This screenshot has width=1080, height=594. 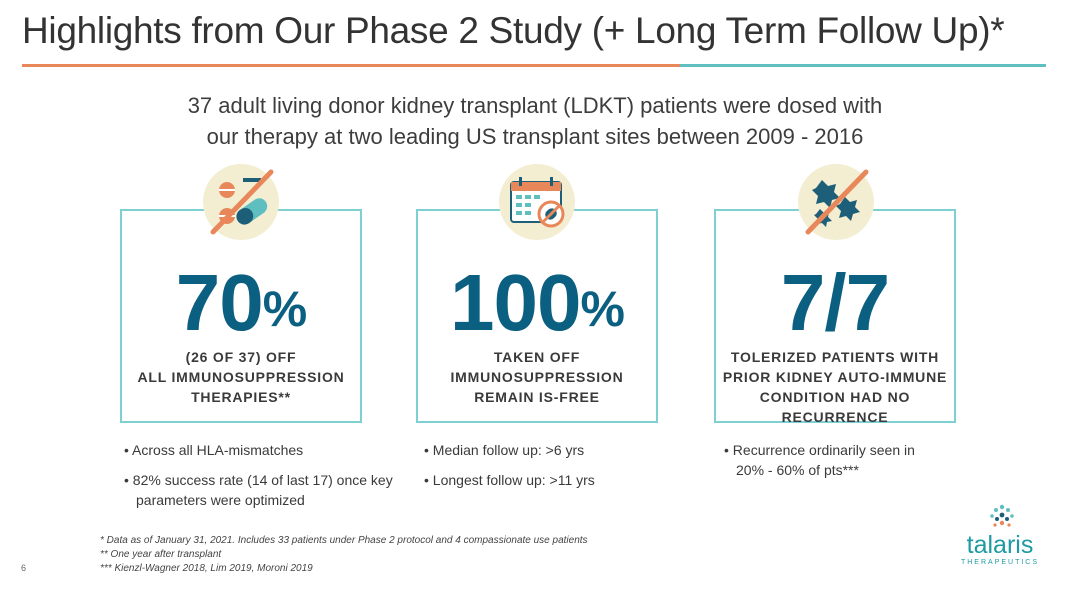 I want to click on page-number: 6, so click(x=24, y=568).